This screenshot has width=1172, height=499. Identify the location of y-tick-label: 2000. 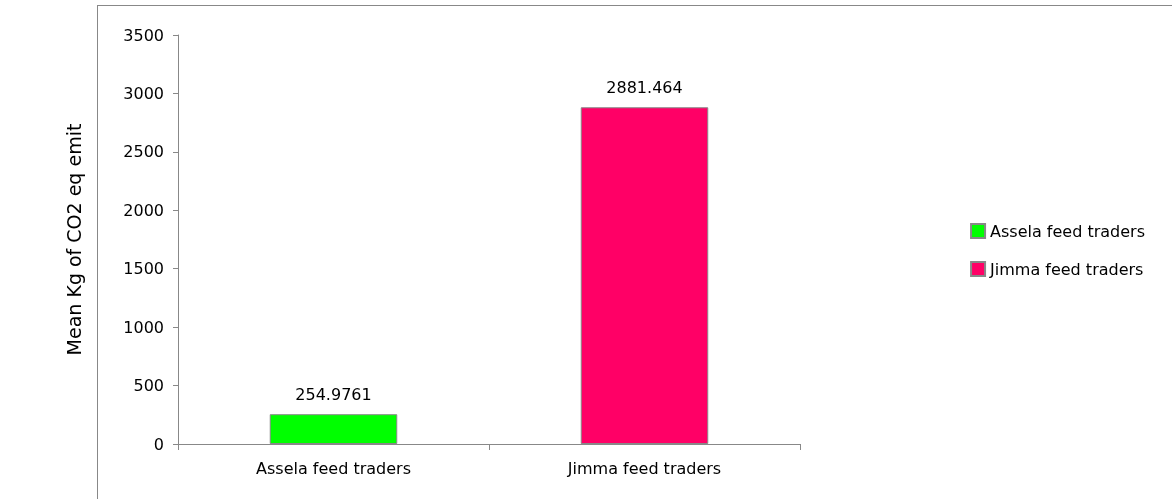
(143, 210).